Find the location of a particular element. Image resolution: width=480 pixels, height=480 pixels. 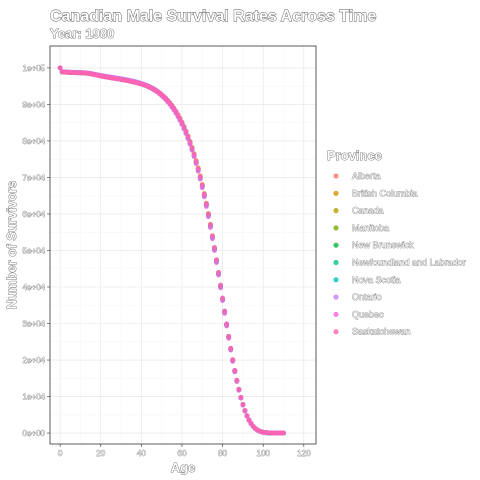

x-tick-label: 0 is located at coordinates (60, 453).